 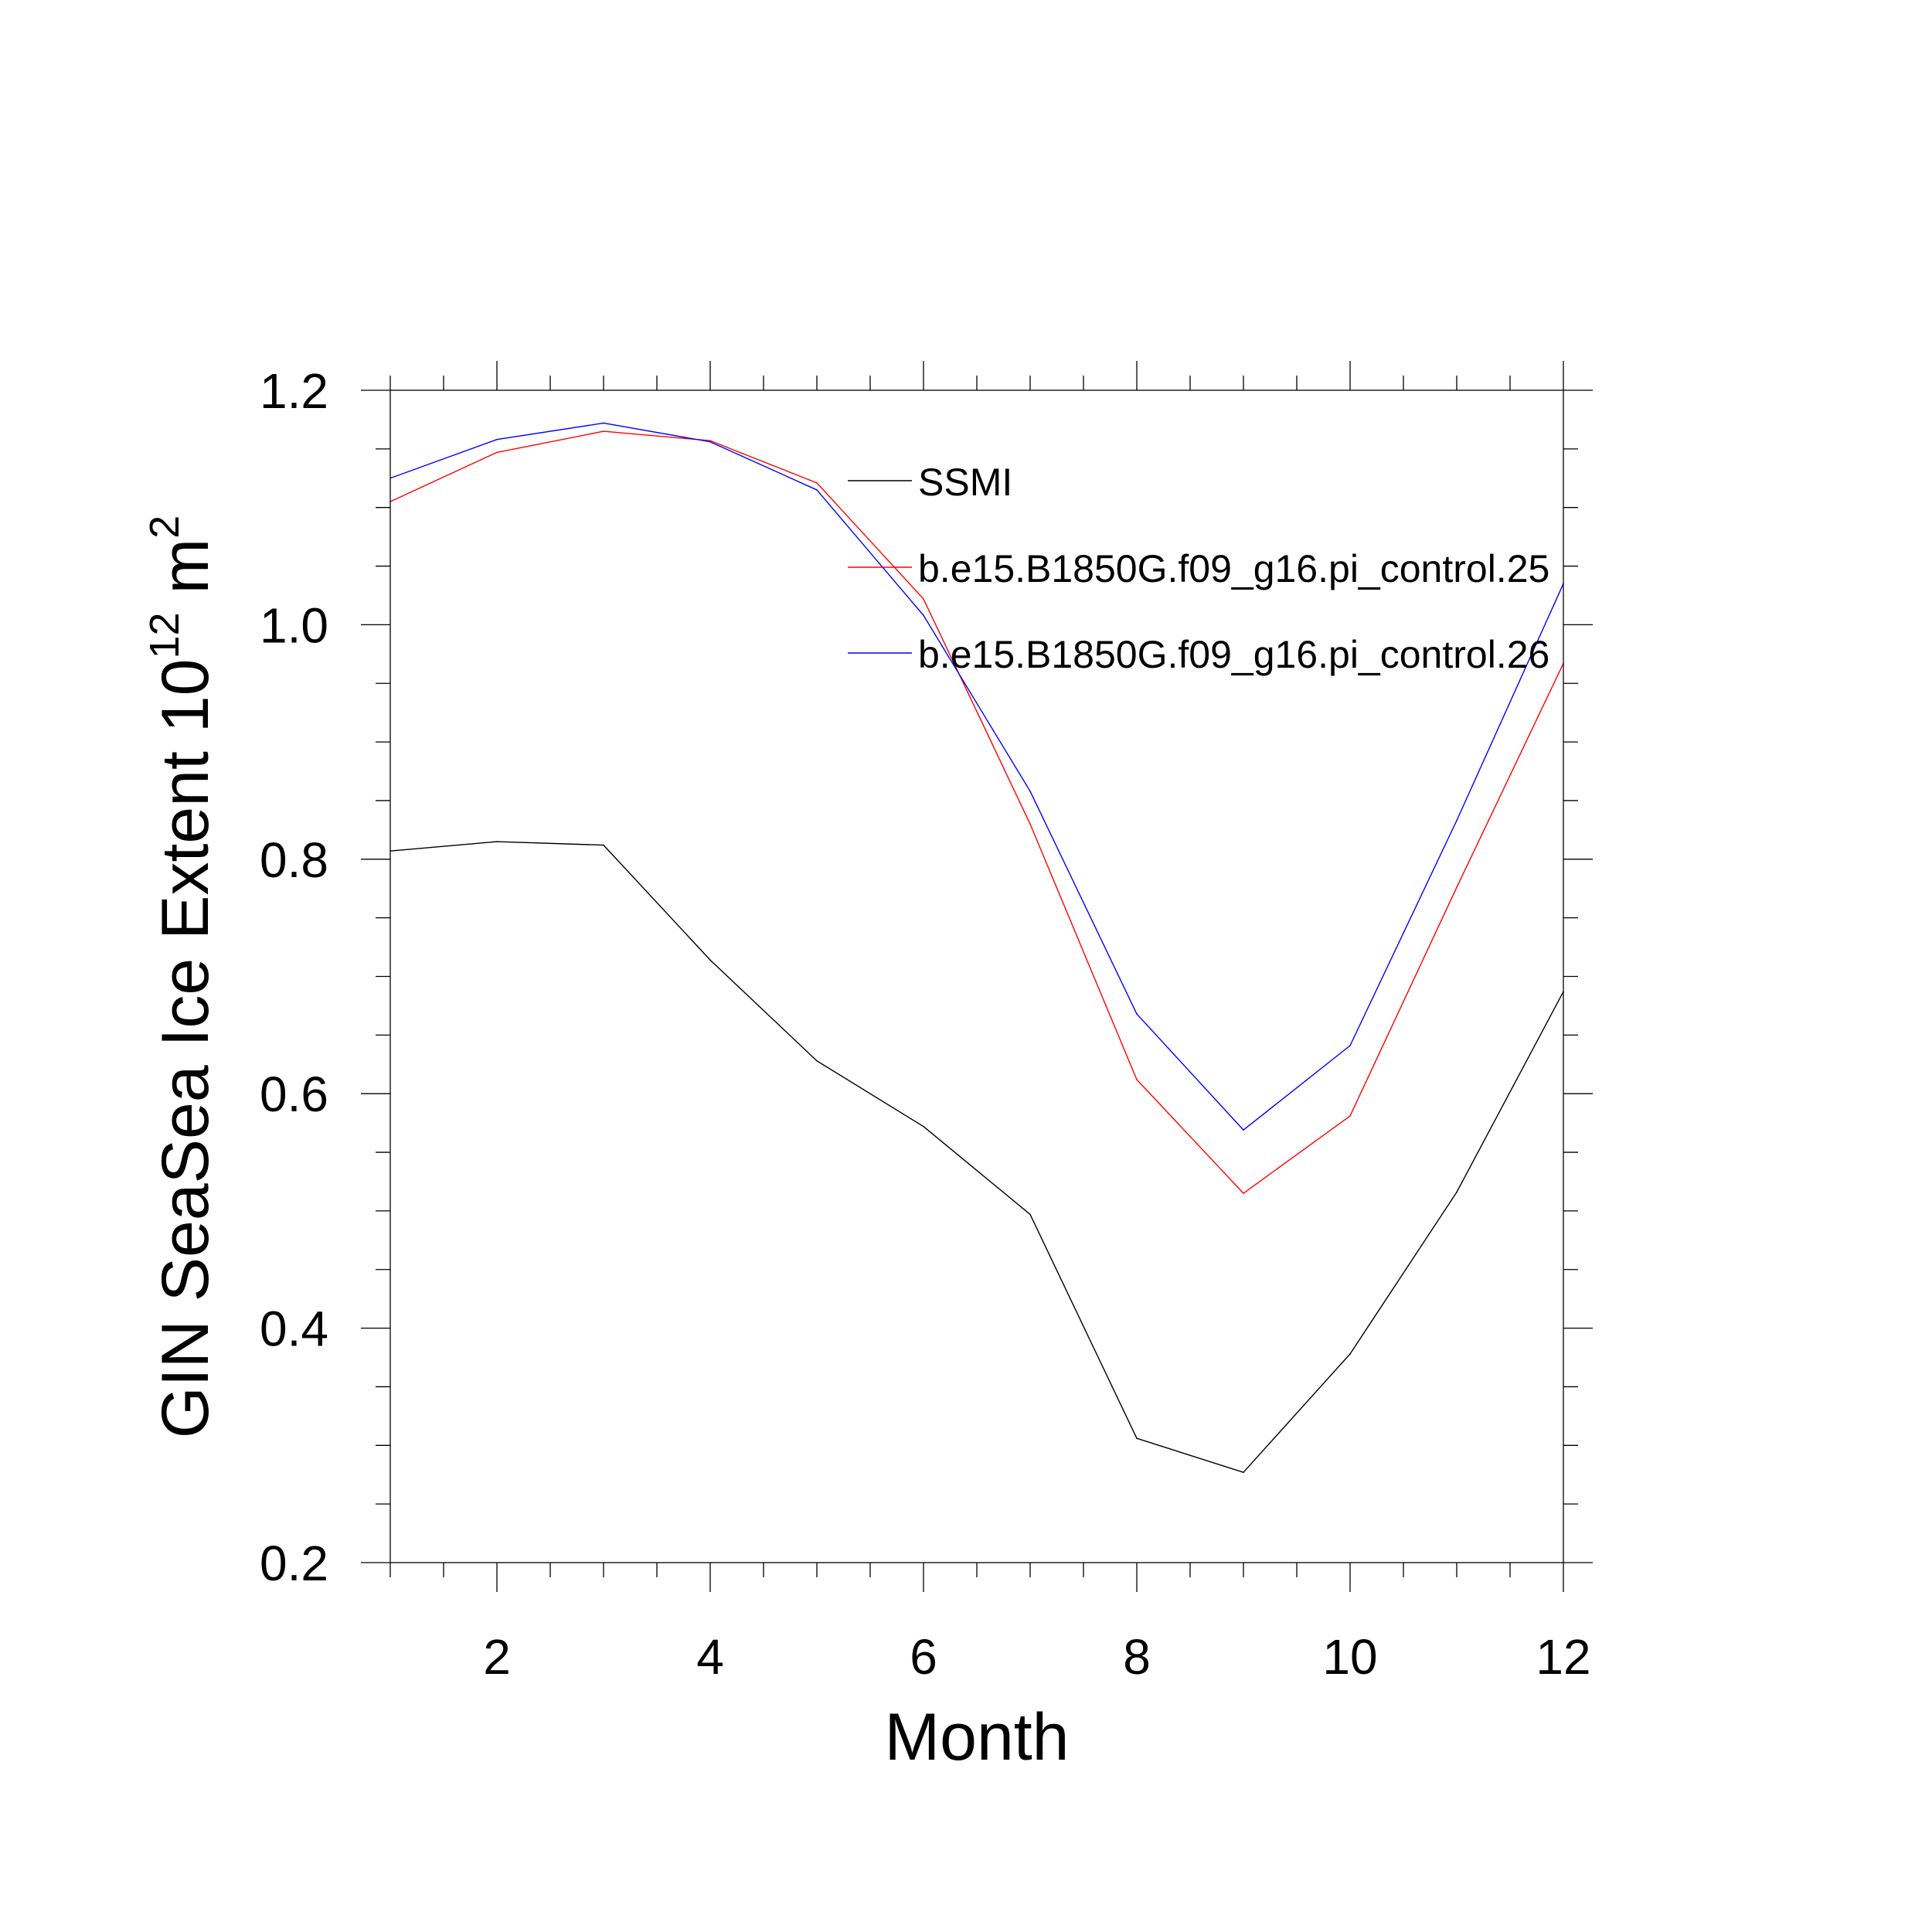 What do you see at coordinates (294, 391) in the screenshot?
I see `y-tick-label: 1.2` at bounding box center [294, 391].